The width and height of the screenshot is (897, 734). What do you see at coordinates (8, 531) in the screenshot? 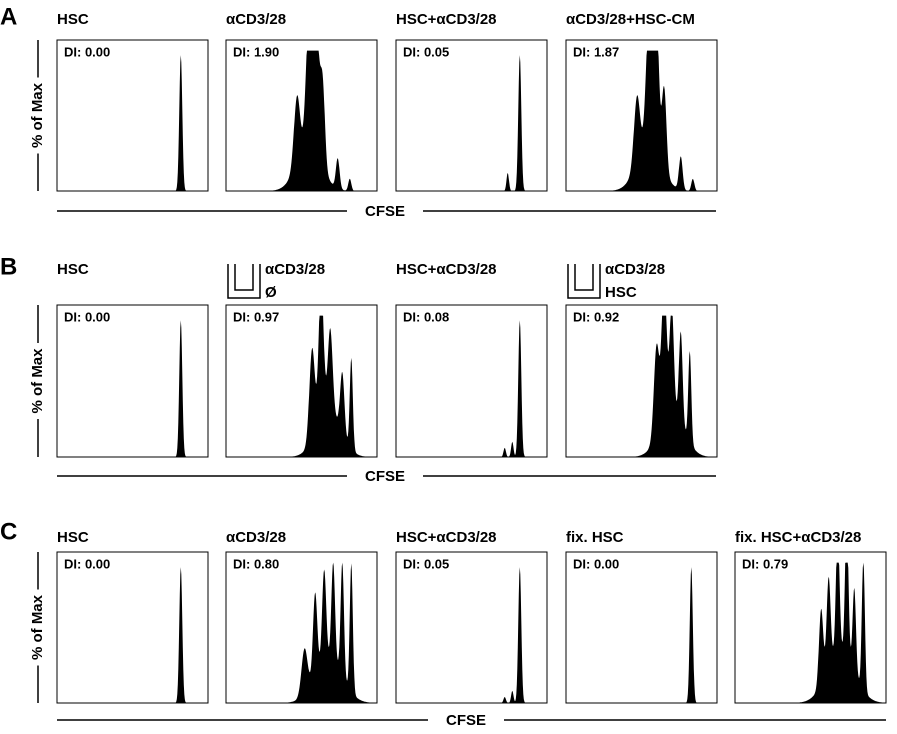
I see `panel-label: C` at bounding box center [8, 531].